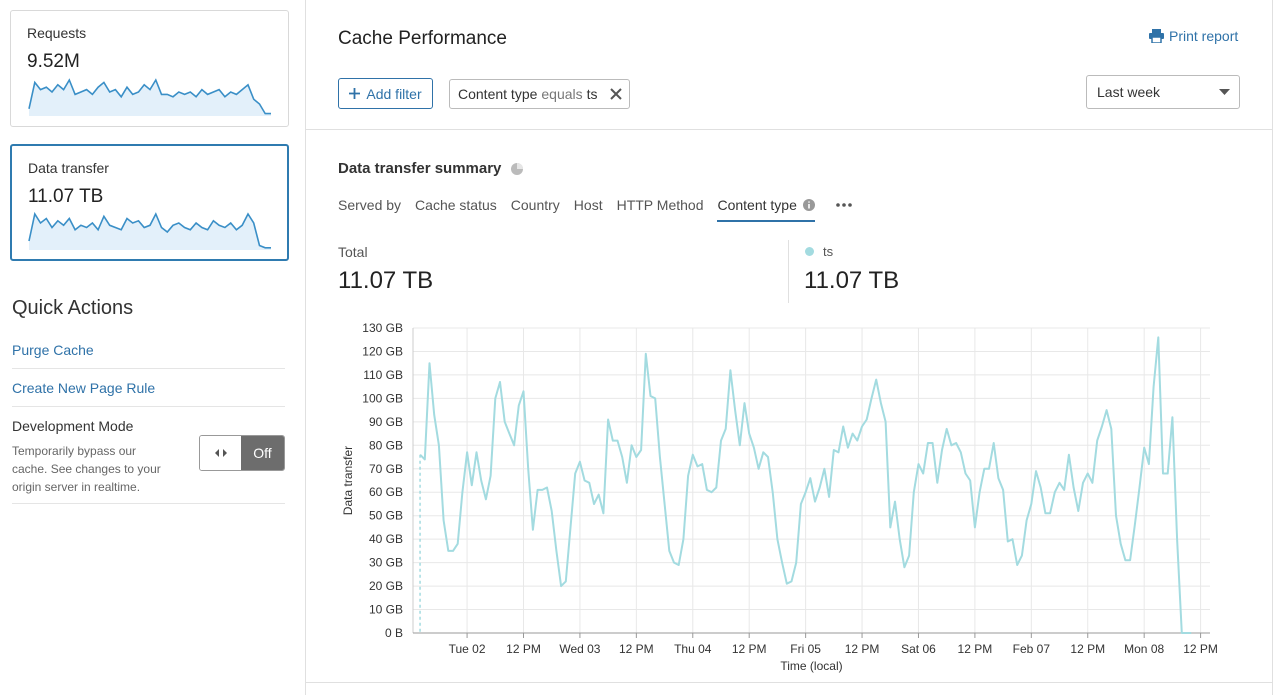 The image size is (1285, 695). I want to click on x-tick-label: Feb 07, so click(1032, 649).